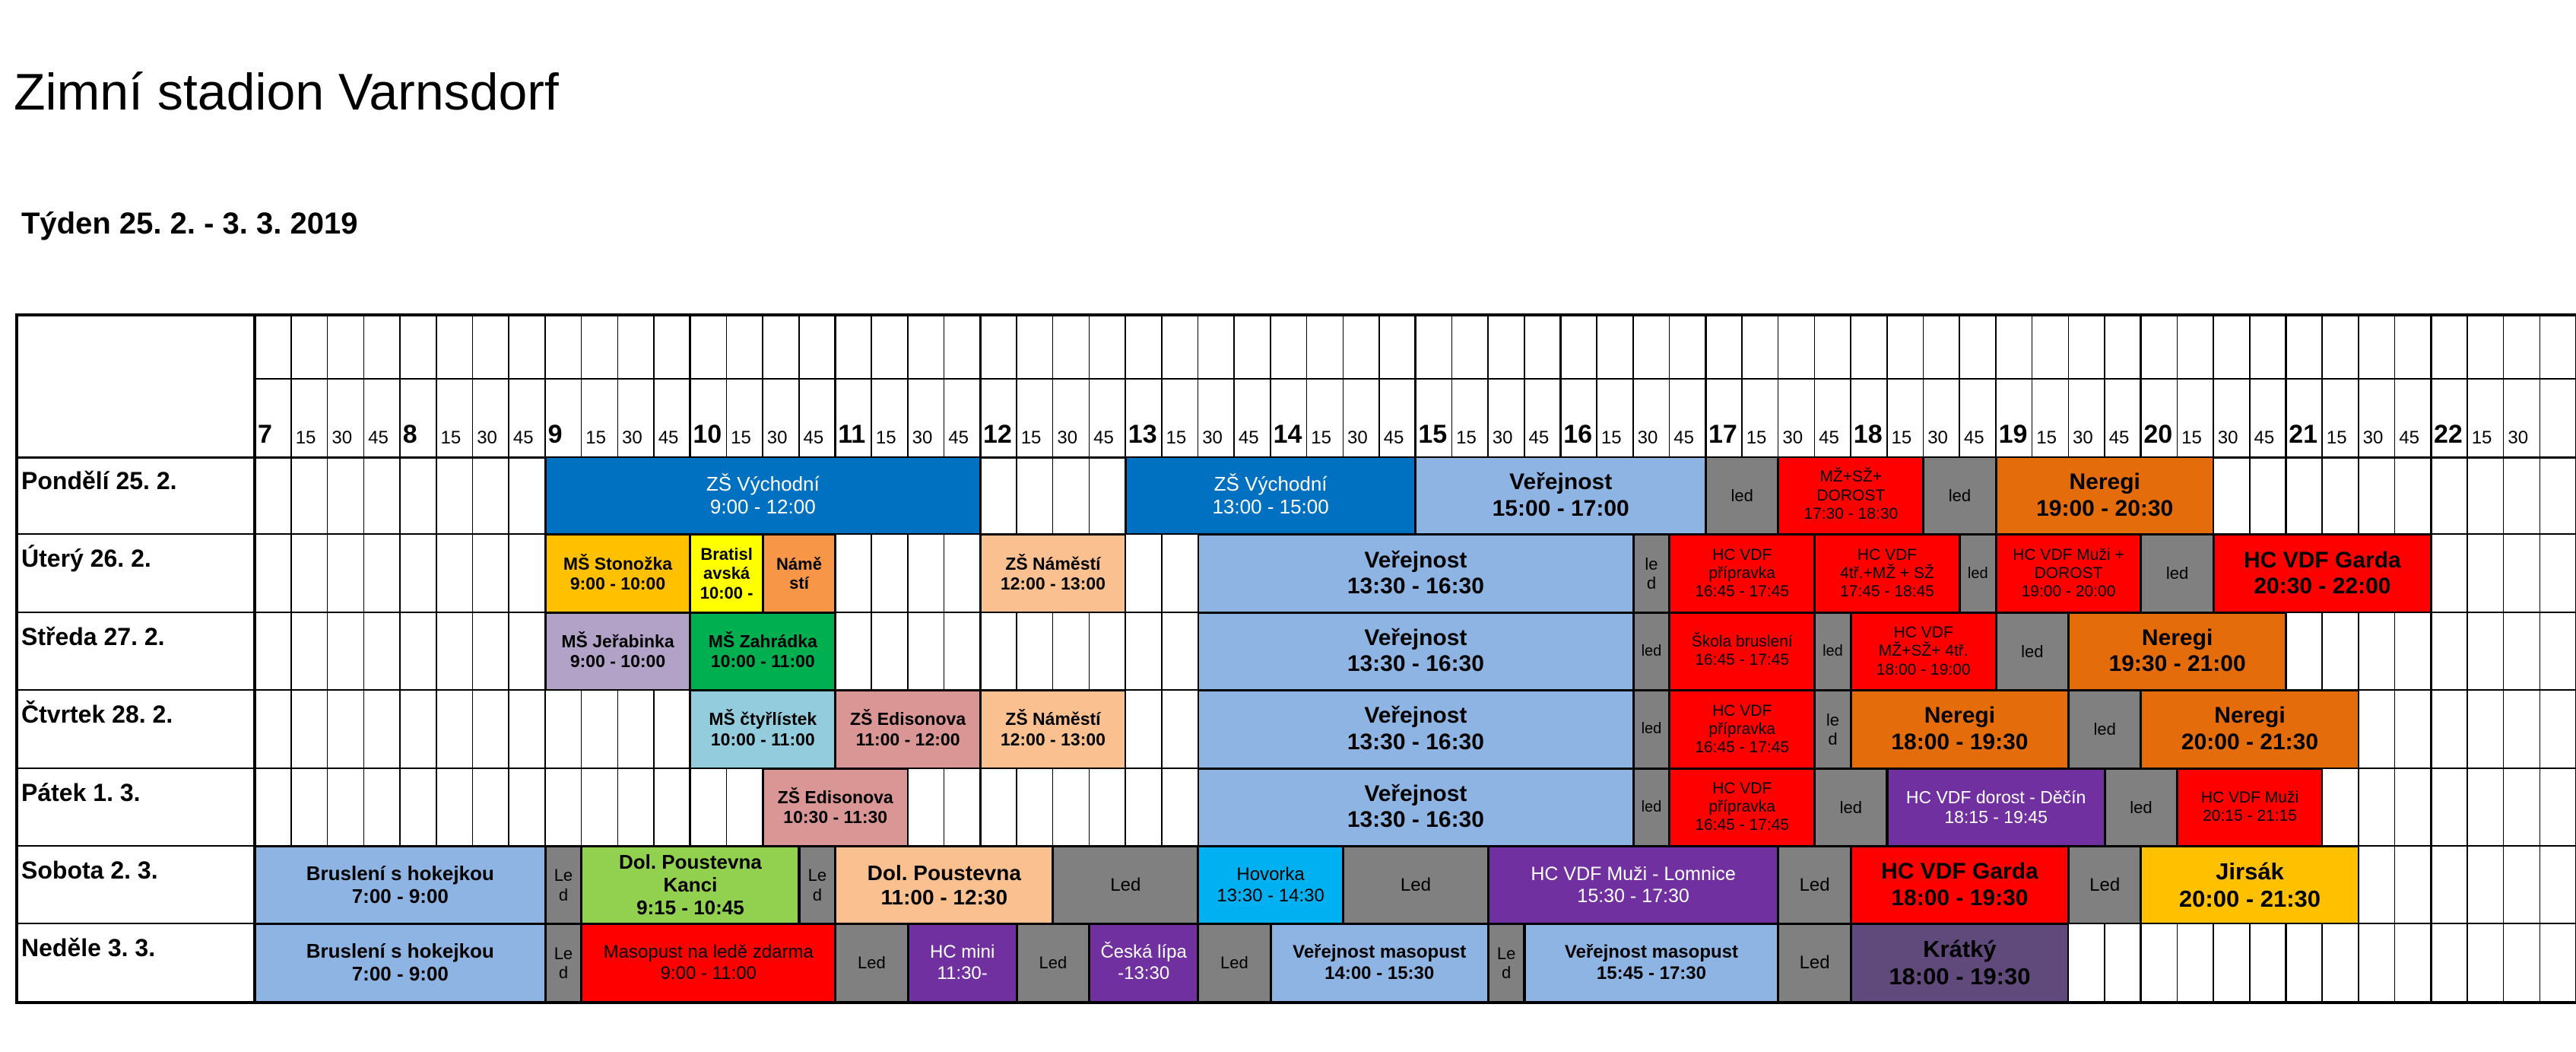 The image size is (2576, 1052). What do you see at coordinates (1959, 729) in the screenshot?
I see `event-block: Neregi 18:00 - 19:30` at bounding box center [1959, 729].